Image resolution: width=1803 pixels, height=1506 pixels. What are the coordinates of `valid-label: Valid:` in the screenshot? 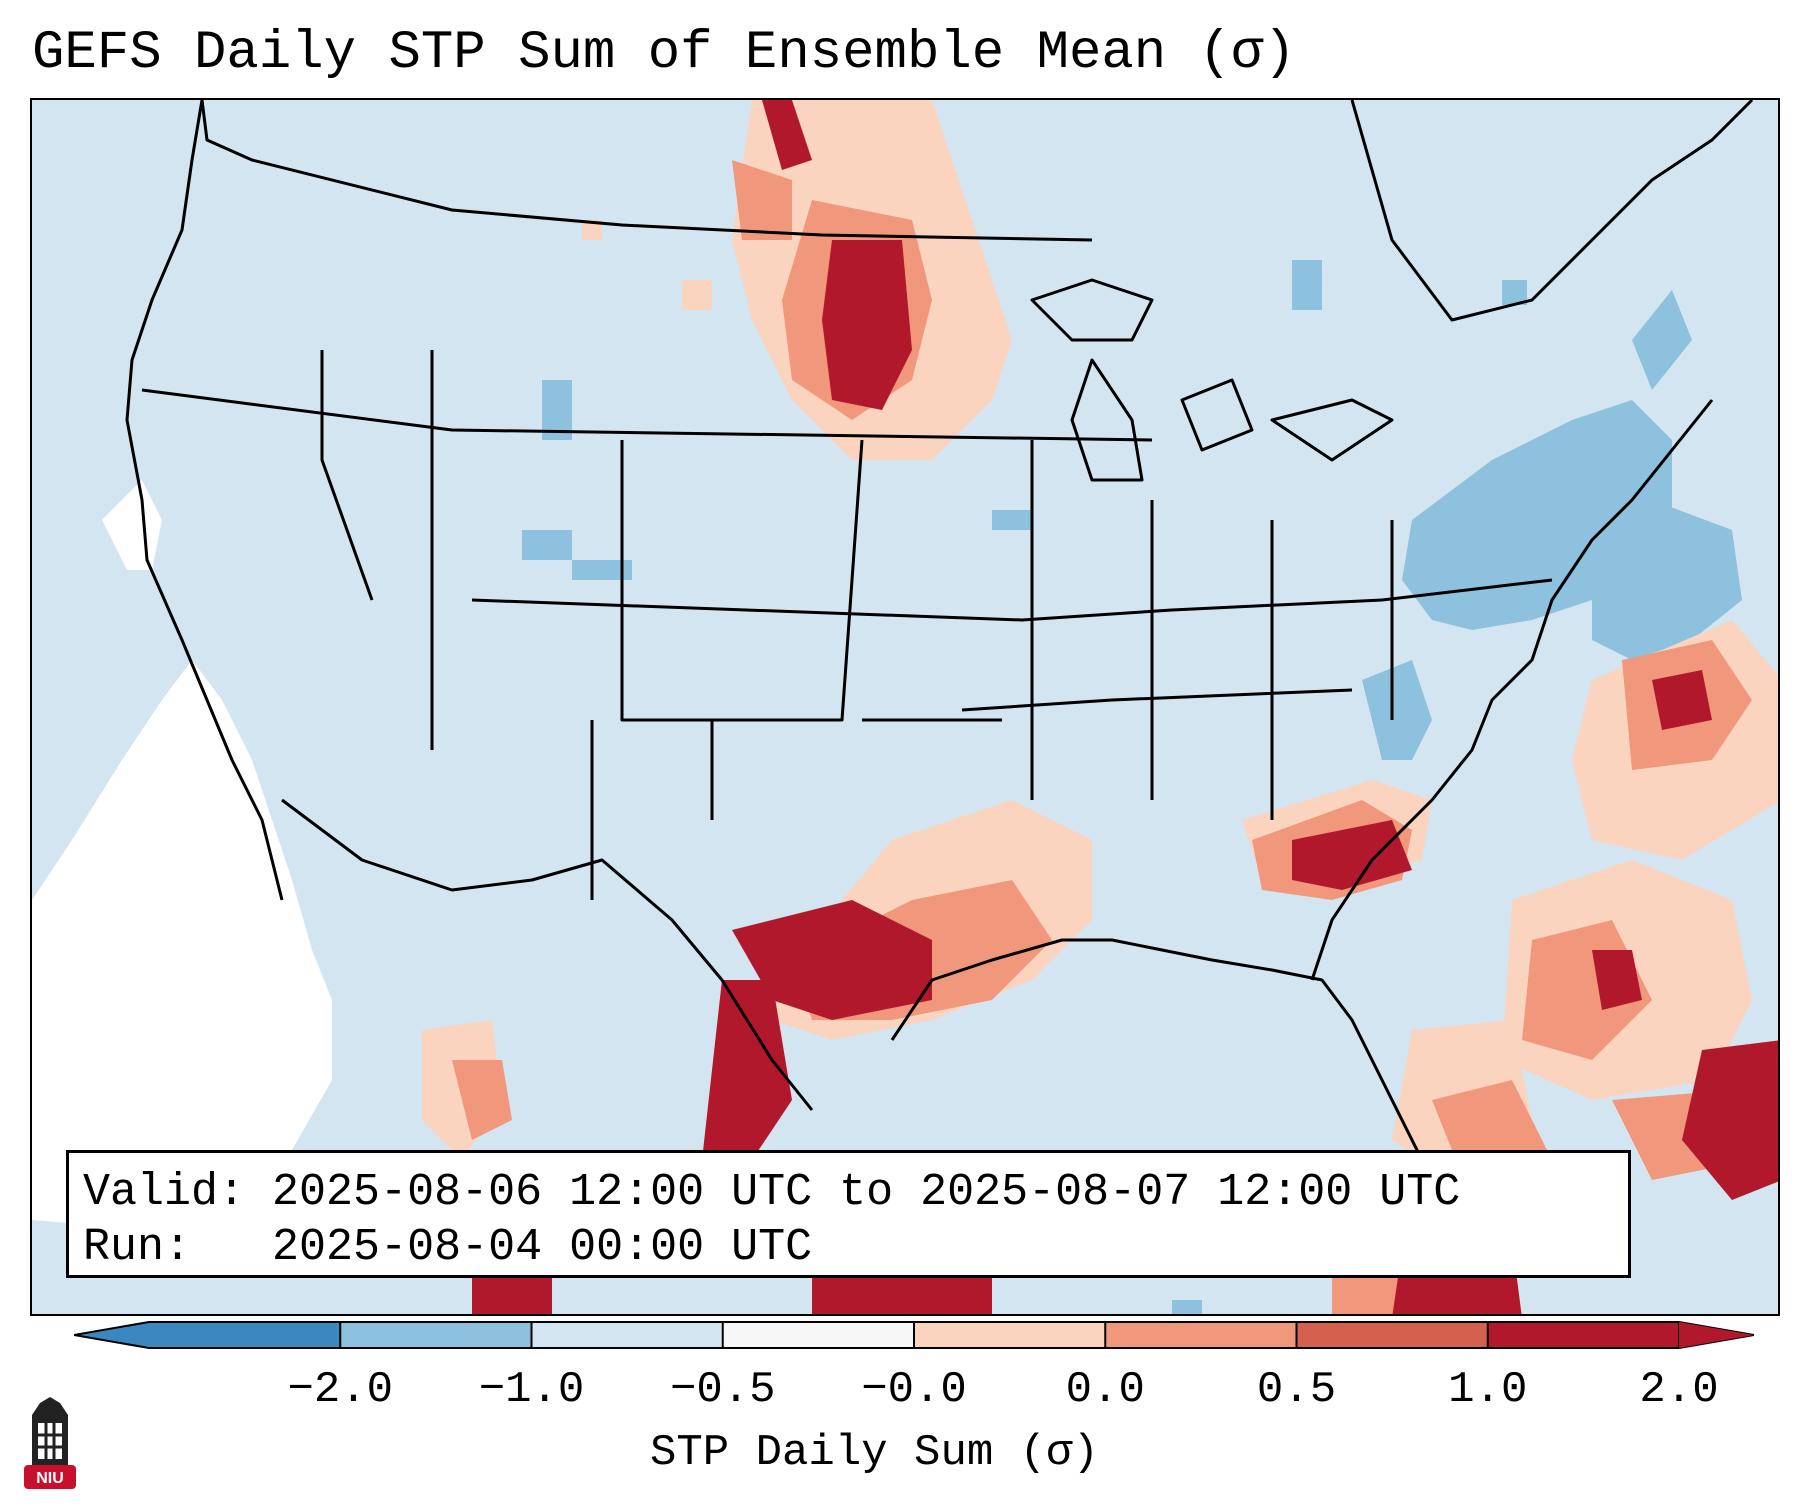 It's located at (164, 1192).